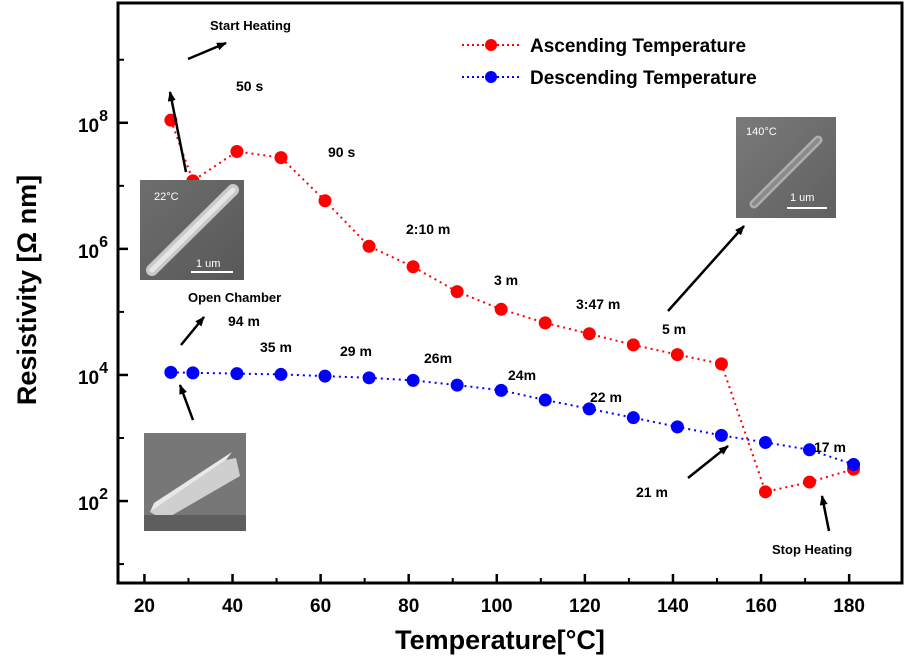 Image resolution: width=907 pixels, height=659 pixels. What do you see at coordinates (506, 280) in the screenshot?
I see `annotation-3m: 3 m` at bounding box center [506, 280].